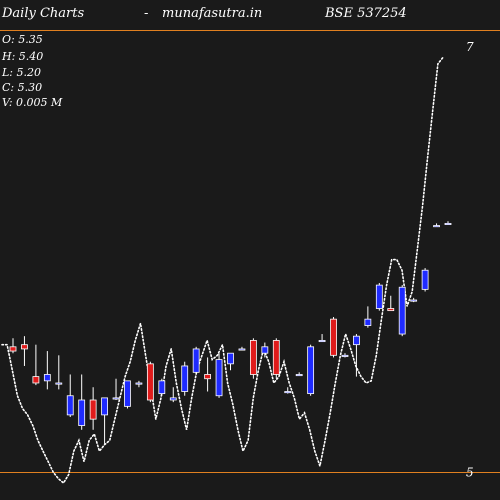  Describe the element at coordinates (22, 87) in the screenshot. I see `ohlc-close: C: 5.30` at that location.